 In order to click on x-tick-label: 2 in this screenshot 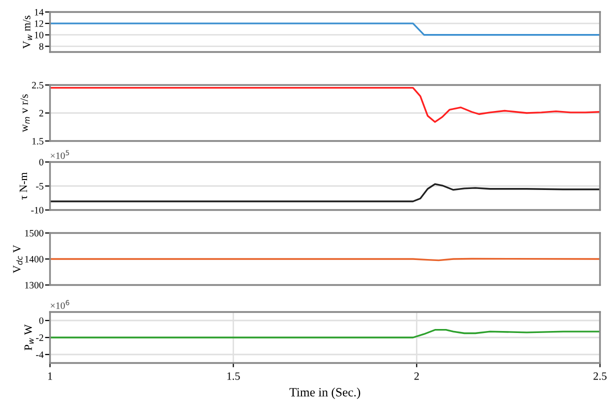, I will do `click(416, 376)`.